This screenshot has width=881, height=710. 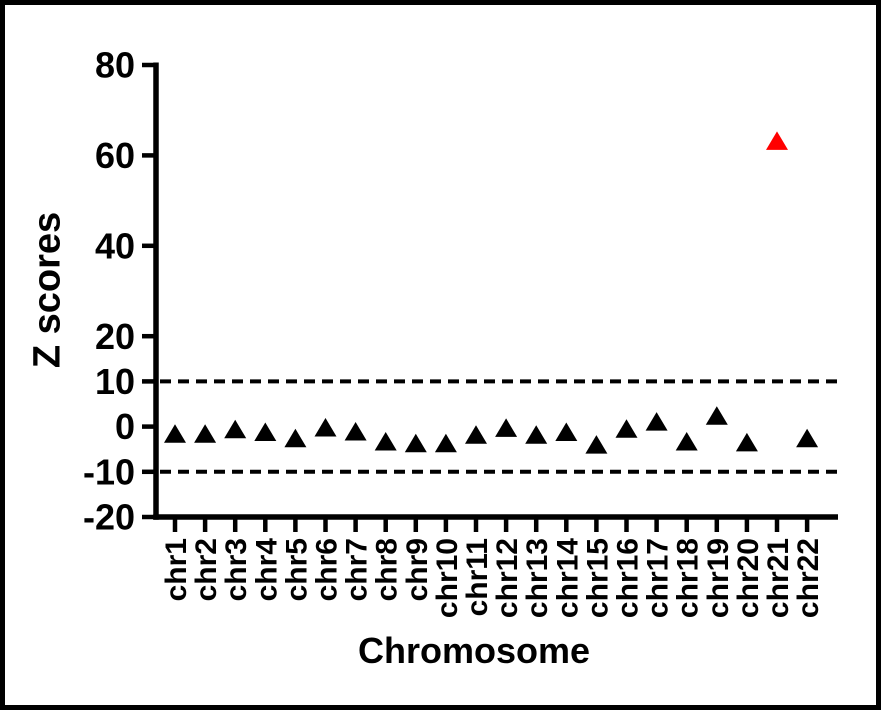 I want to click on x-tick-label: chr18, so click(x=688, y=578).